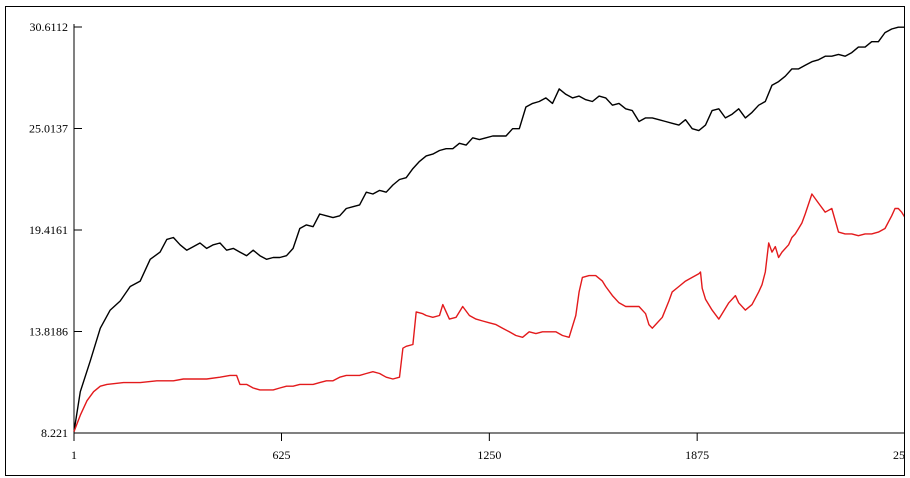 This screenshot has height=478, width=910. What do you see at coordinates (54, 433) in the screenshot?
I see `y-tick-label: 8.221` at bounding box center [54, 433].